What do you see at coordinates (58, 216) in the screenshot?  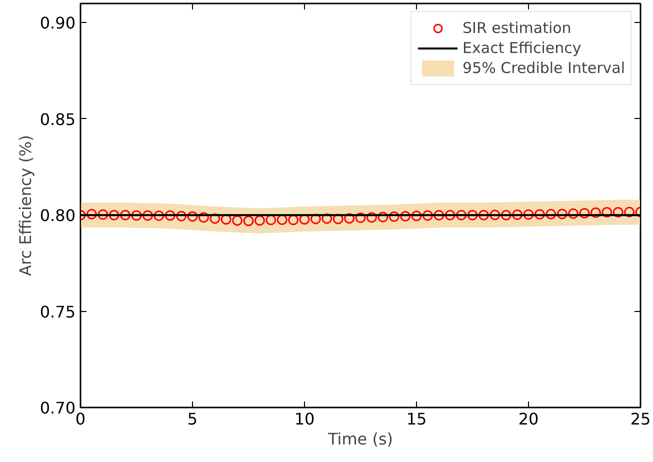 I see `y-tick-label: 0.80` at bounding box center [58, 216].